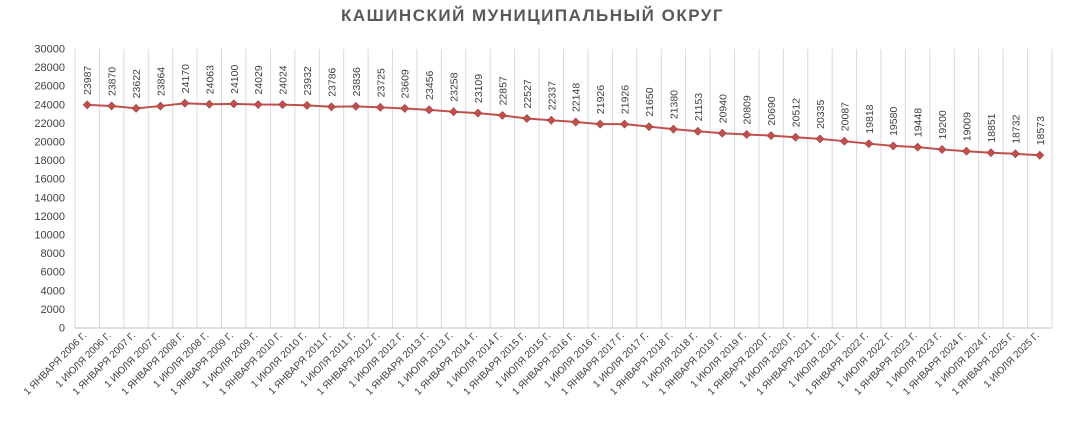 The height and width of the screenshot is (427, 1065). What do you see at coordinates (968, 126) in the screenshot?
I see `data-label: 19009` at bounding box center [968, 126].